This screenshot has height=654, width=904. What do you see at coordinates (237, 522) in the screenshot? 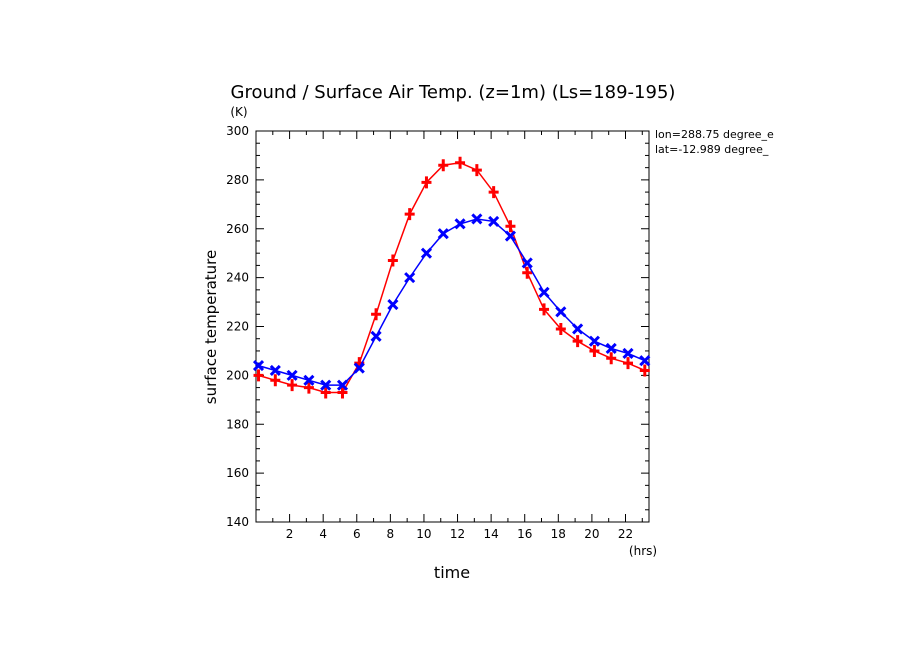
I see `y-tick-label: 140` at bounding box center [237, 522].